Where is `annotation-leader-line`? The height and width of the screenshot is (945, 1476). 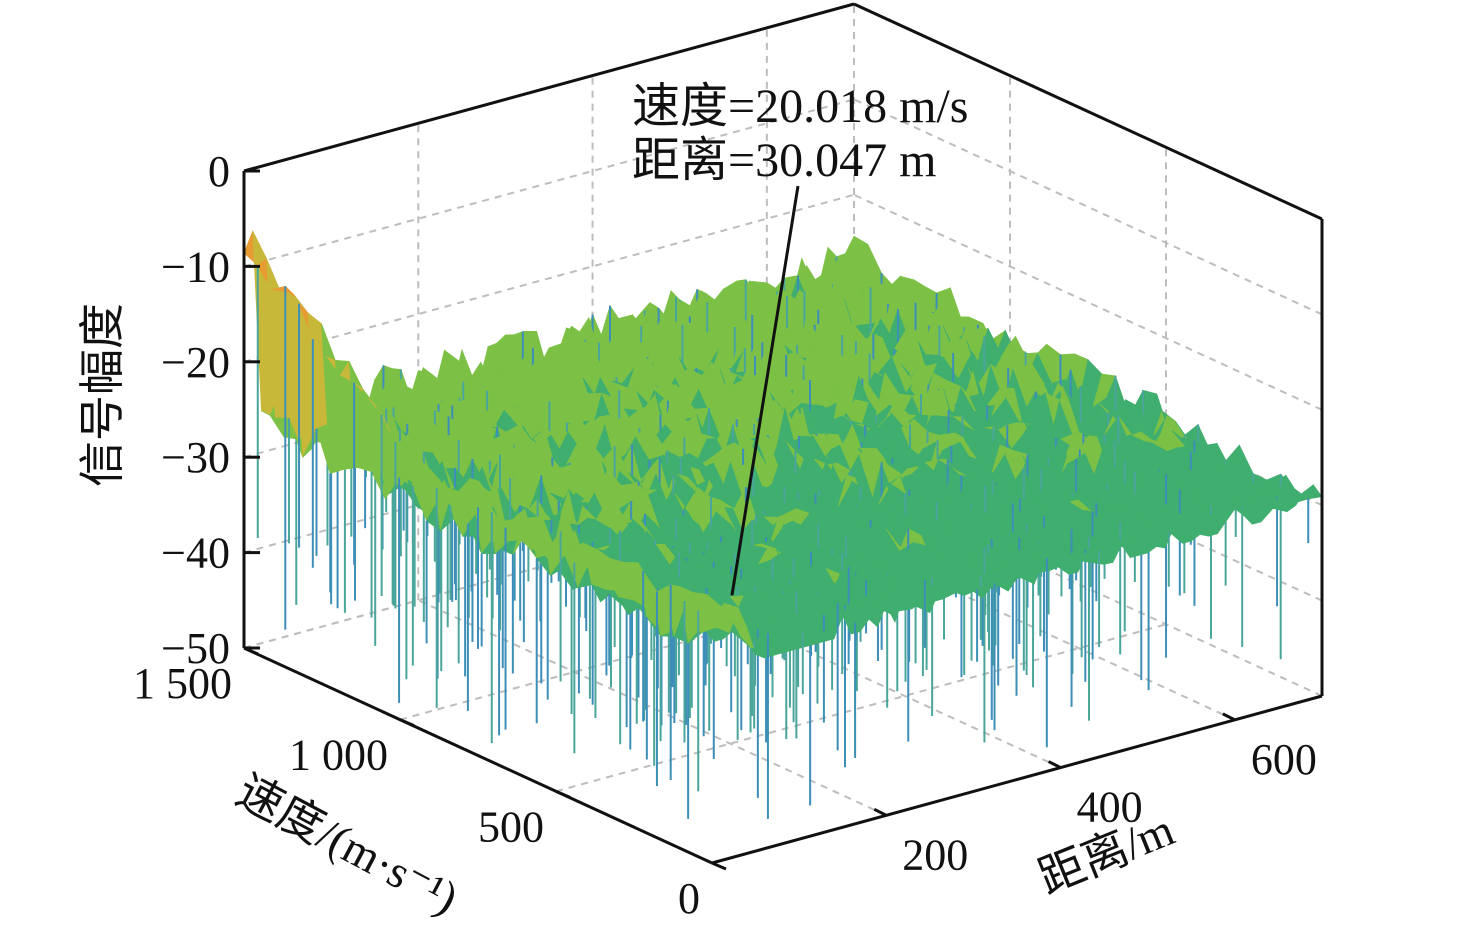 annotation-leader-line is located at coordinates (765, 390).